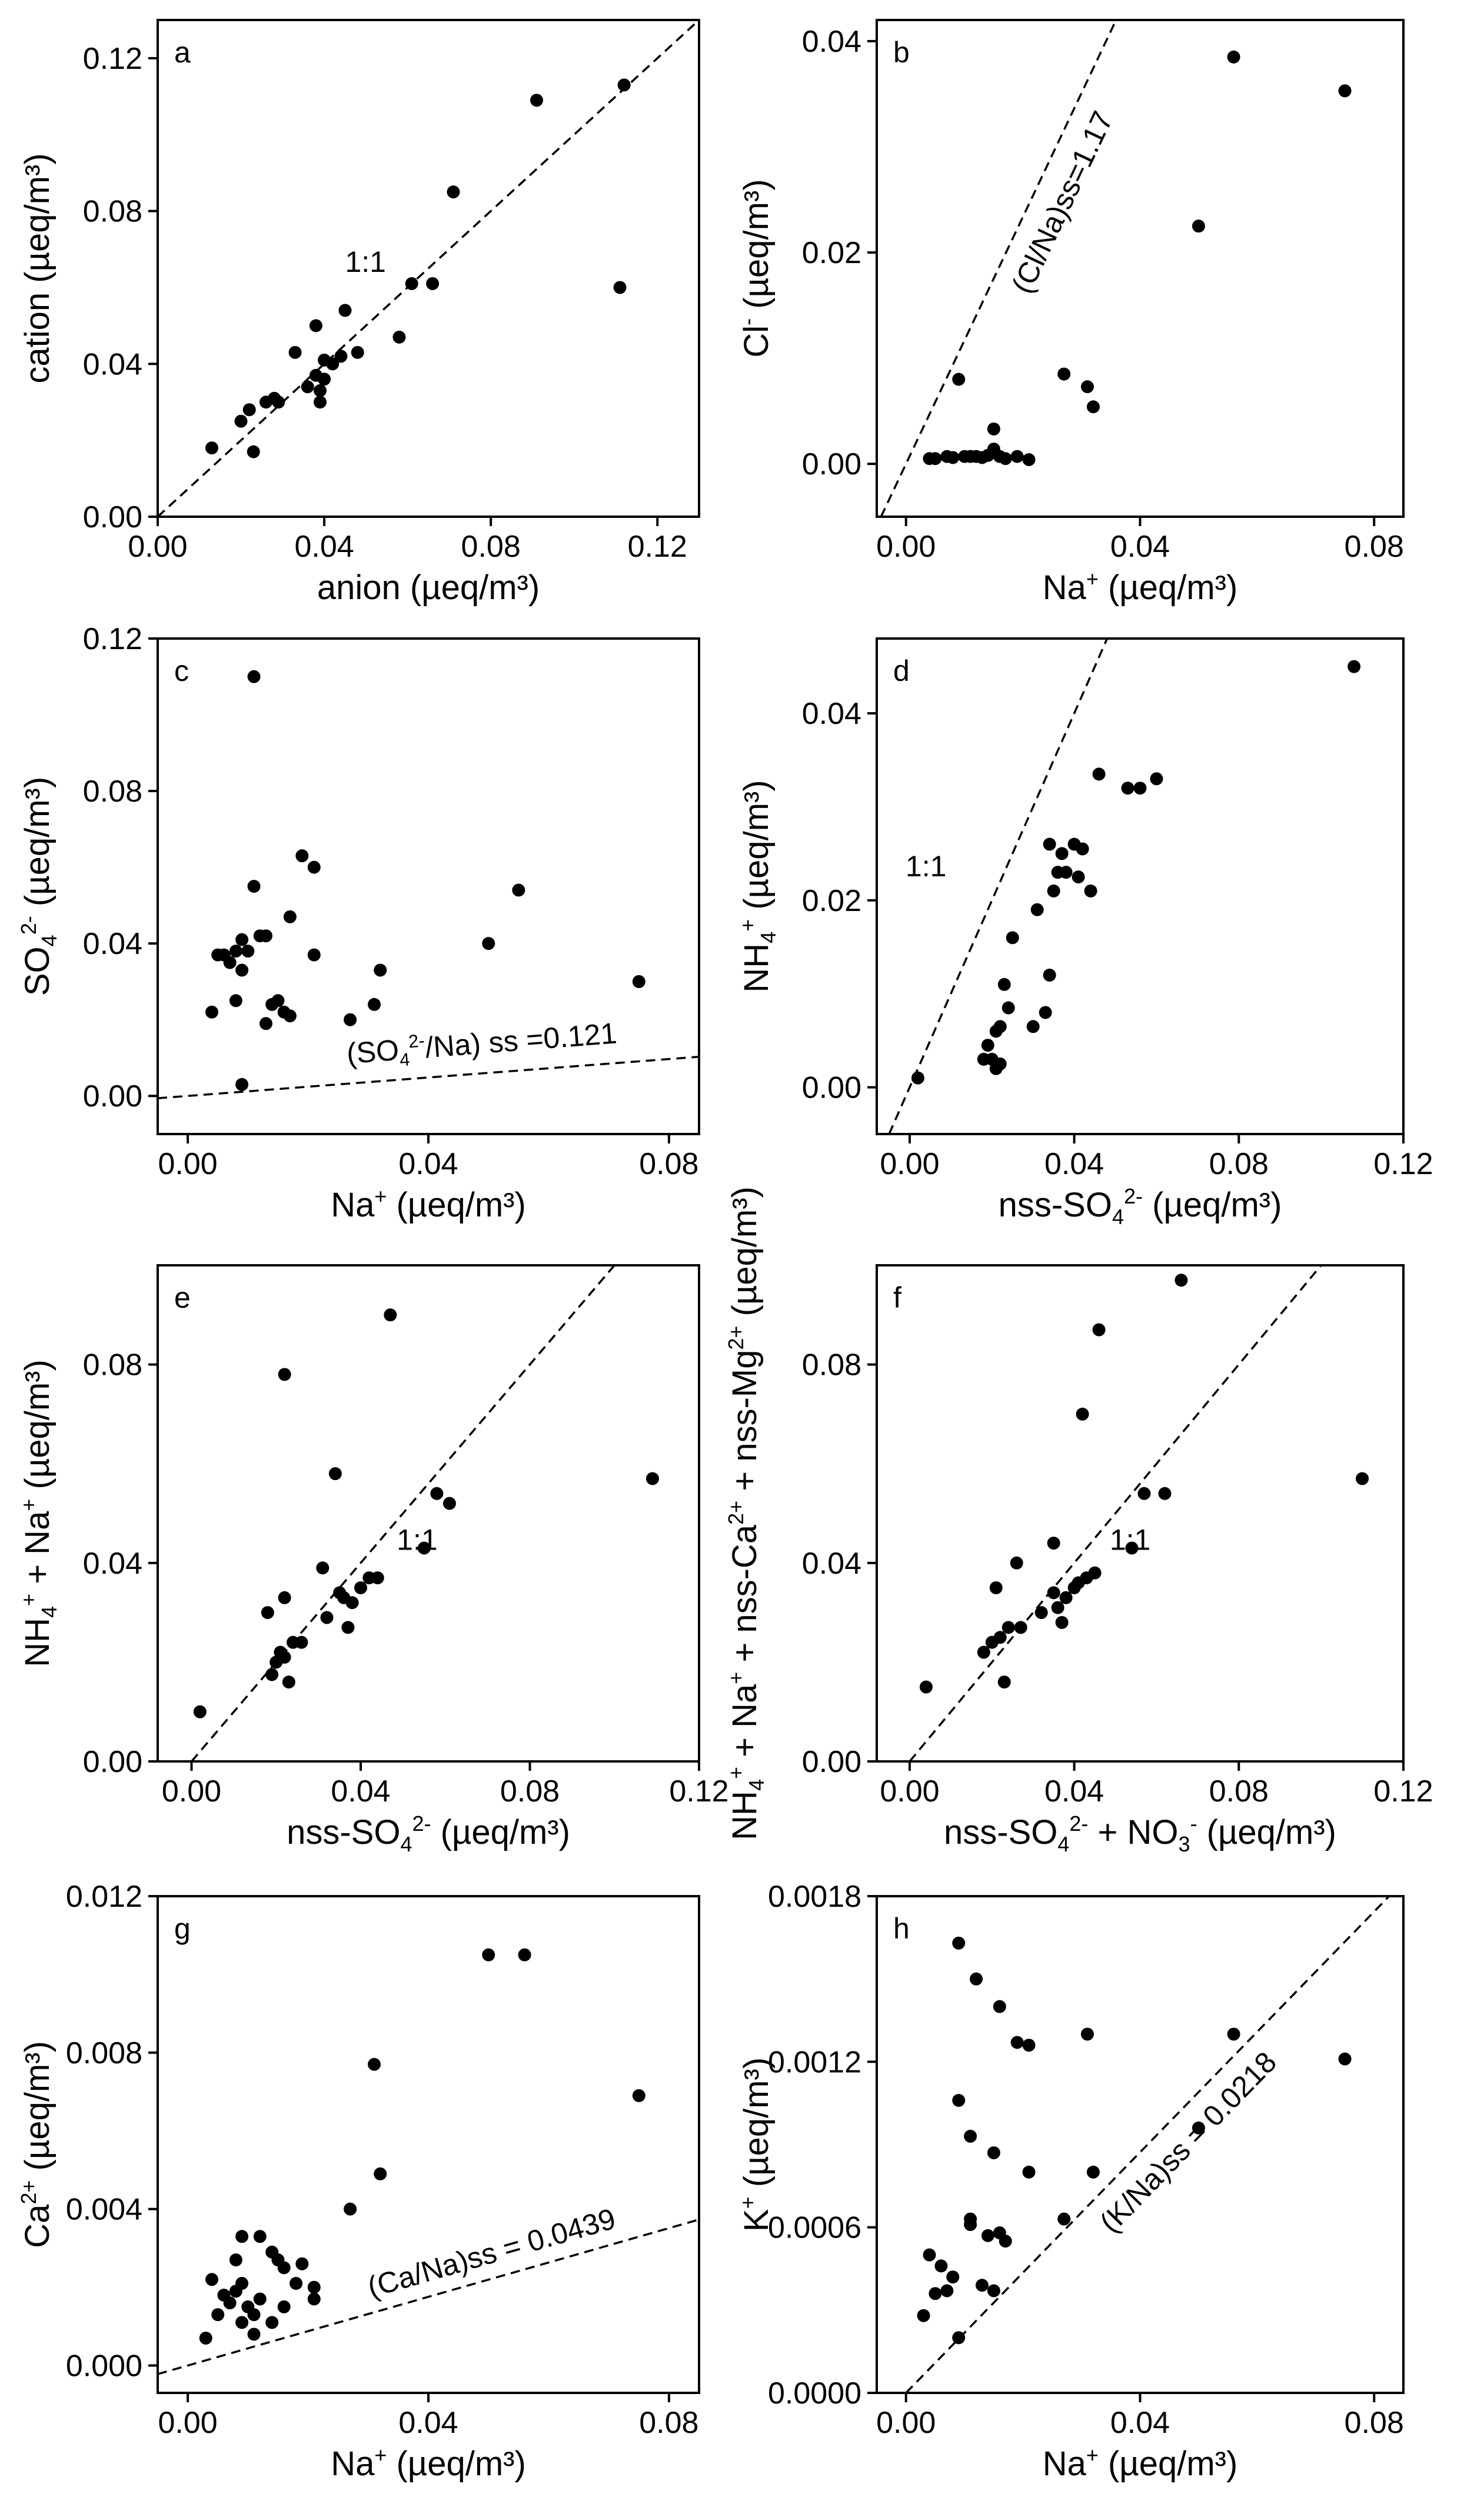 Image resolution: width=1464 pixels, height=2520 pixels. Describe the element at coordinates (901, 52) in the screenshot. I see `panel-letter-b: b` at that location.